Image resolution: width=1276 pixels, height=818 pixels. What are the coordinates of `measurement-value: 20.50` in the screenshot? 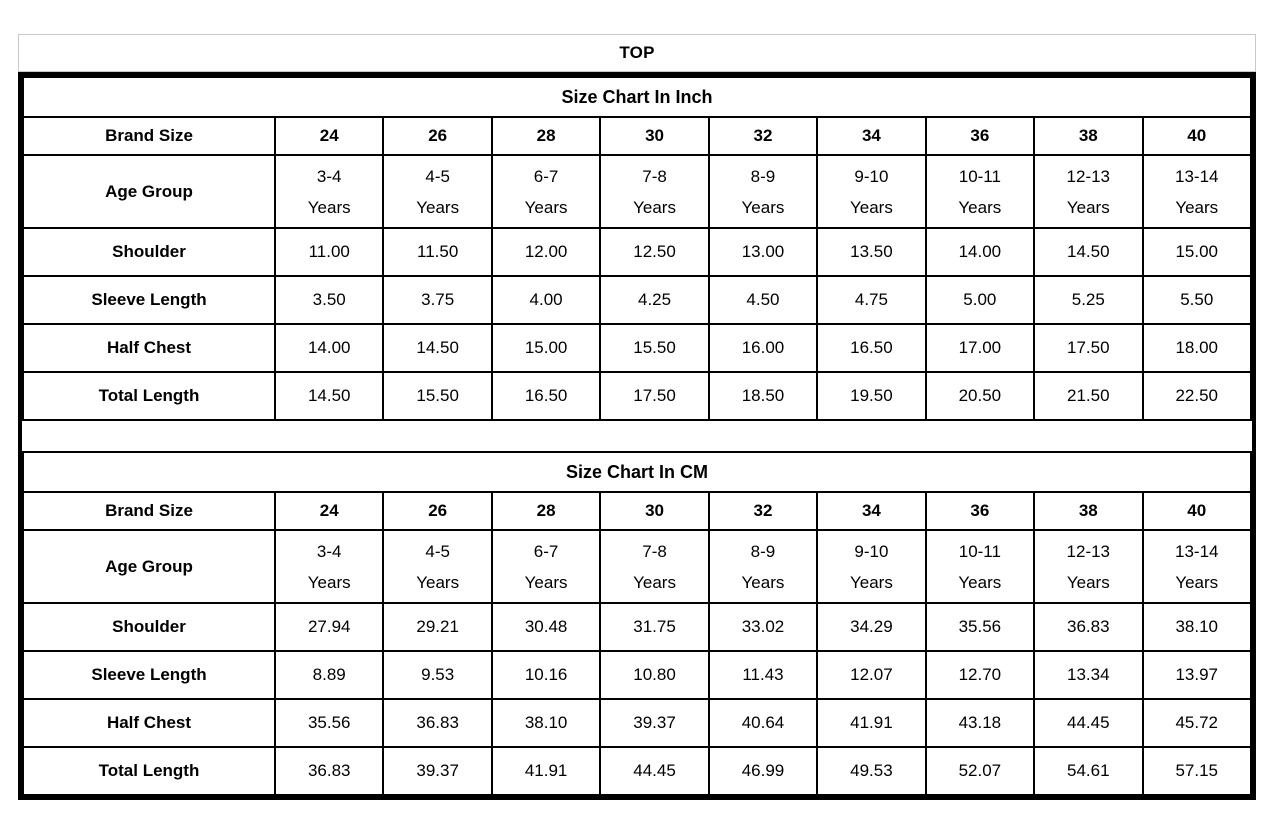 It's located at (980, 396).